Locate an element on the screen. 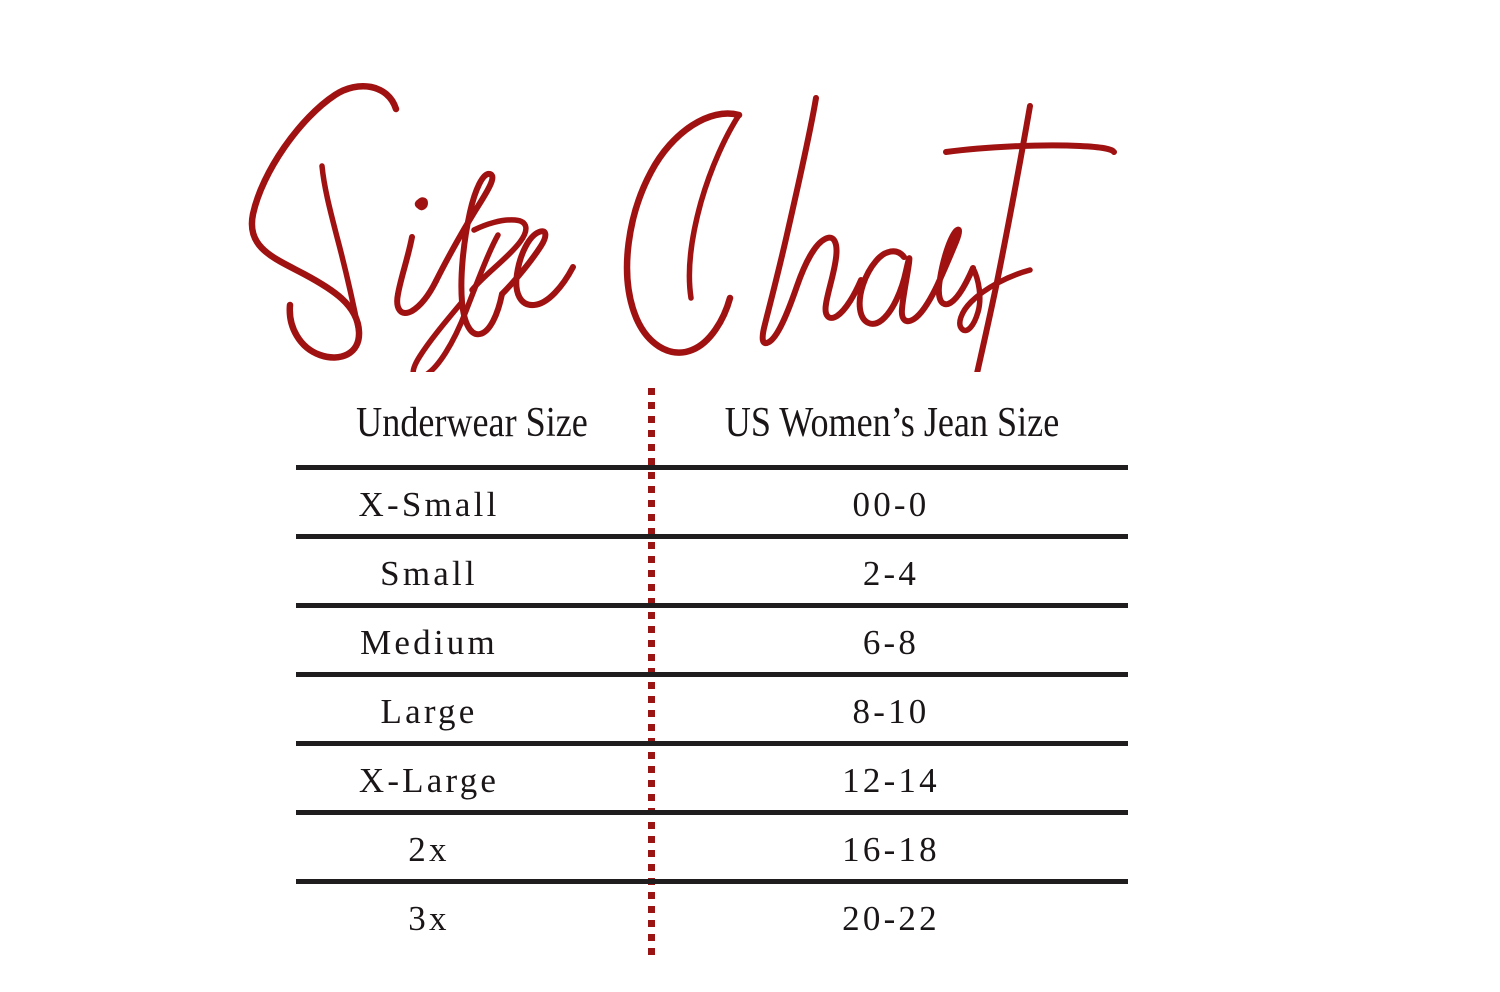  column-header-underwear-size: Underwear Size is located at coordinates (472, 423).